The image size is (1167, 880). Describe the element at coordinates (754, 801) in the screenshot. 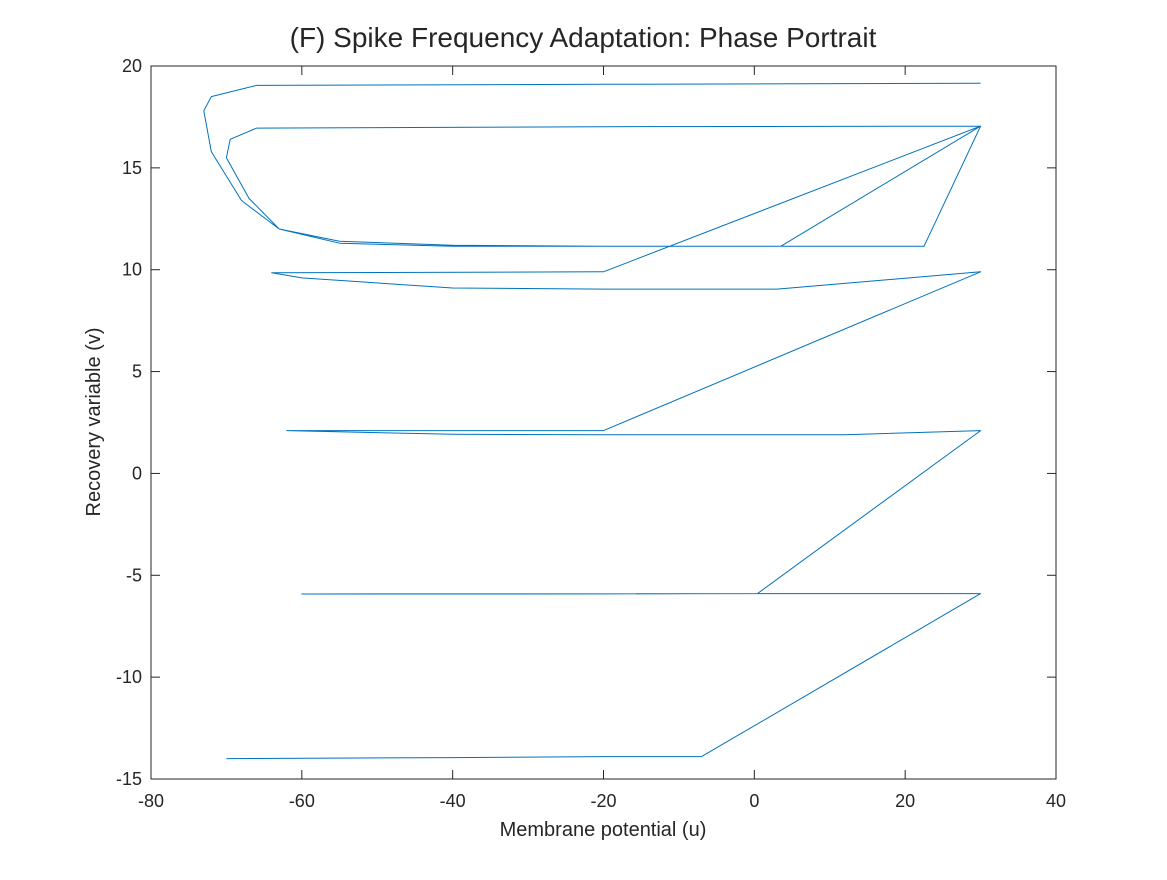

I see `x-tick-label: 0` at that location.